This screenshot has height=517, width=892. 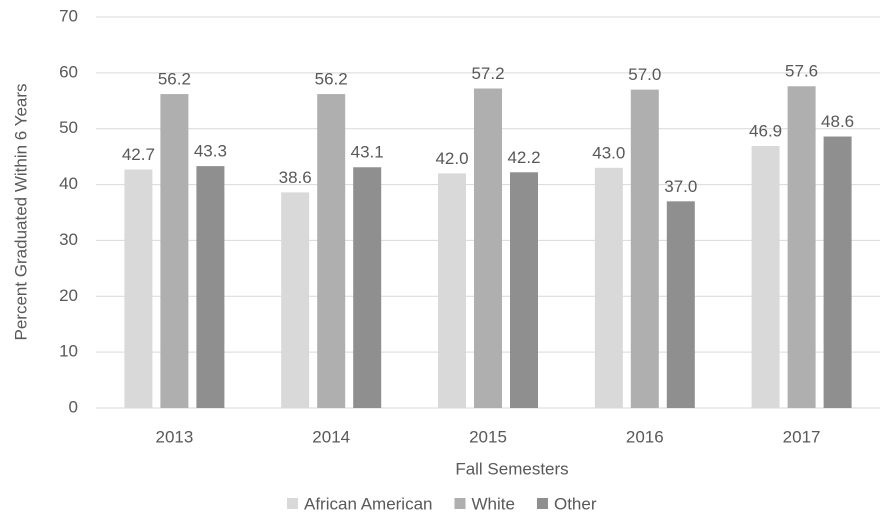 I want to click on value-label: 42.7, so click(x=138, y=154).